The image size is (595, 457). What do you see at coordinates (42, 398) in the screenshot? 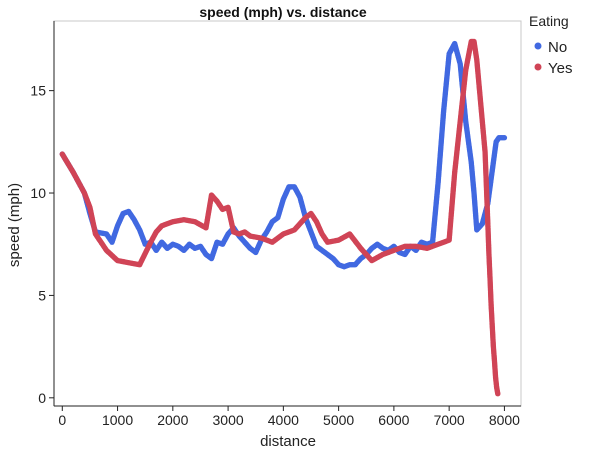
I see `y-tick-label: 0` at bounding box center [42, 398].